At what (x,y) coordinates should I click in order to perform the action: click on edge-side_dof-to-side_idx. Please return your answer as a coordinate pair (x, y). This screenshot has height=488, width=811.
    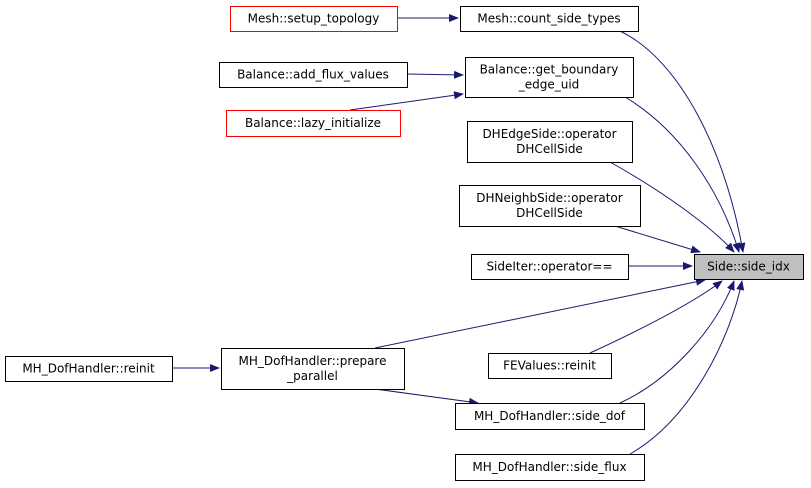
    Looking at the image, I should click on (677, 342).